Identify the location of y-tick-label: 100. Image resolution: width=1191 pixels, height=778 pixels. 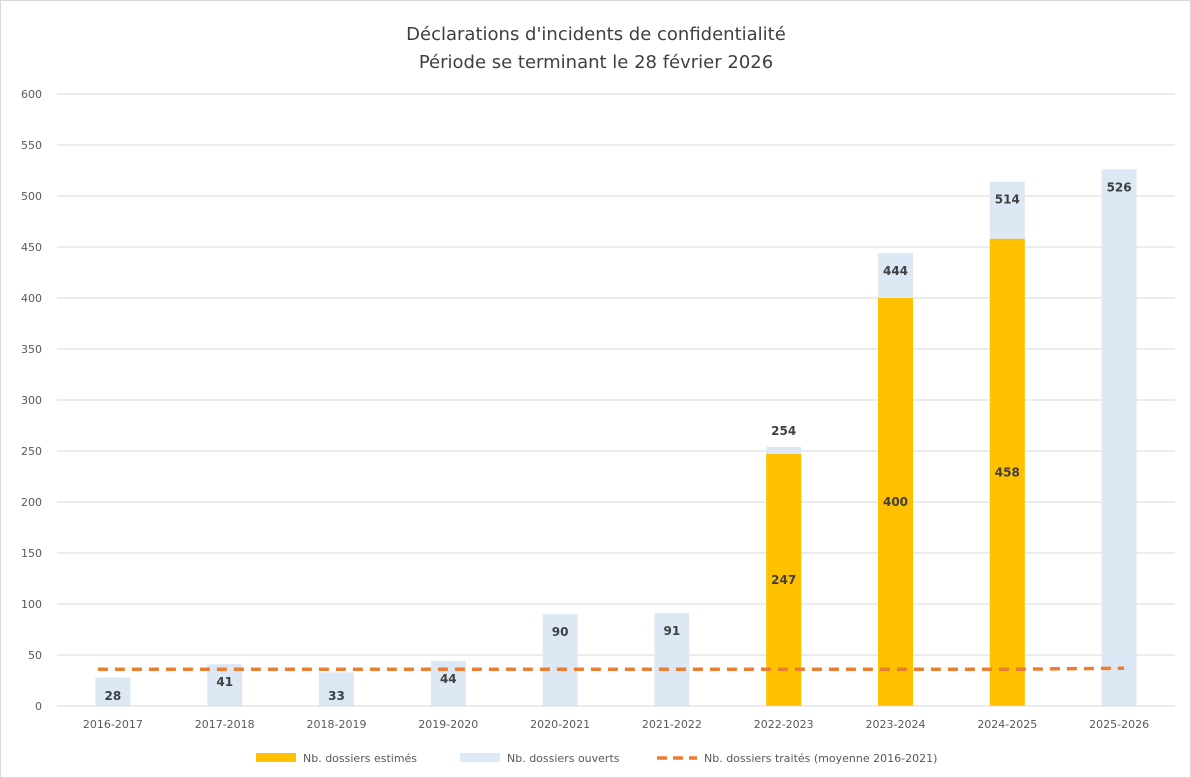
(31, 604).